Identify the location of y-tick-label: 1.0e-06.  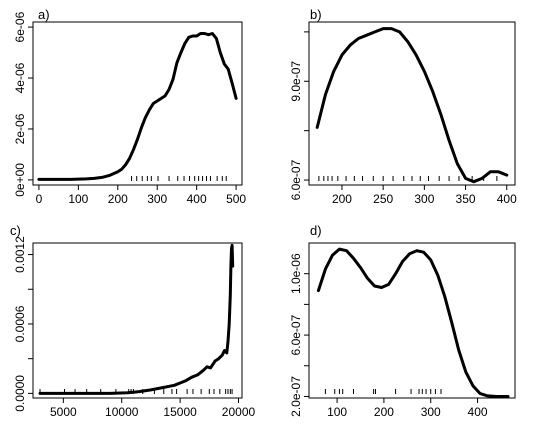
(296, 273).